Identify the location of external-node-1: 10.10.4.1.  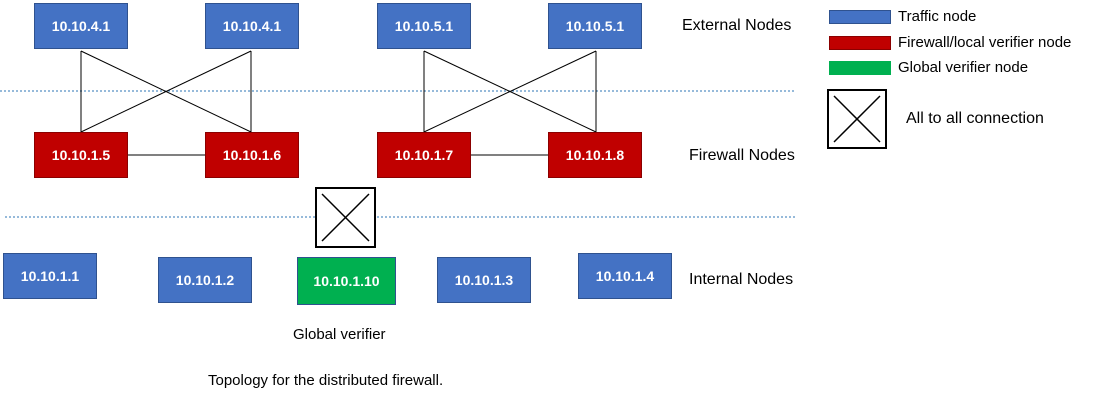
(81, 26).